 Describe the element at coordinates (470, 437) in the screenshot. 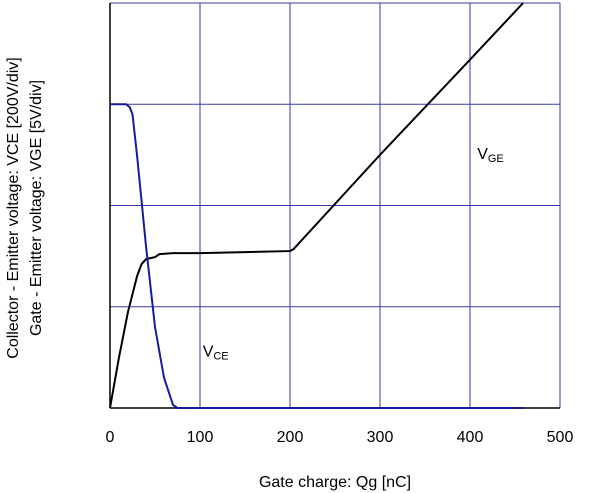

I see `x-tick-label: 400` at that location.